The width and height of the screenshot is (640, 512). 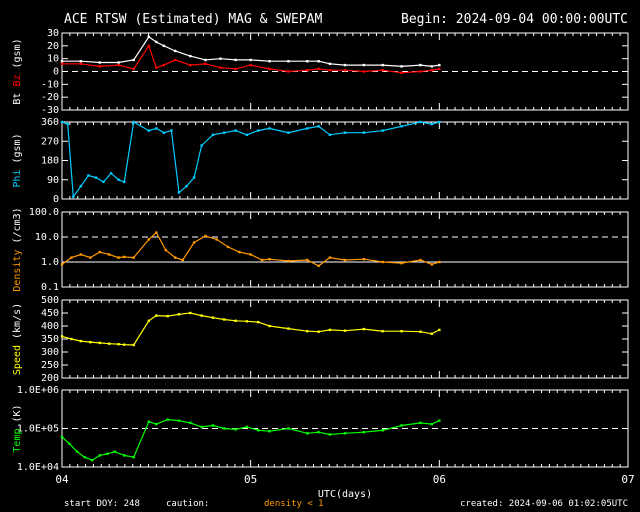 What do you see at coordinates (50, 287) in the screenshot?
I see `y-tick-label: 0.1` at bounding box center [50, 287].